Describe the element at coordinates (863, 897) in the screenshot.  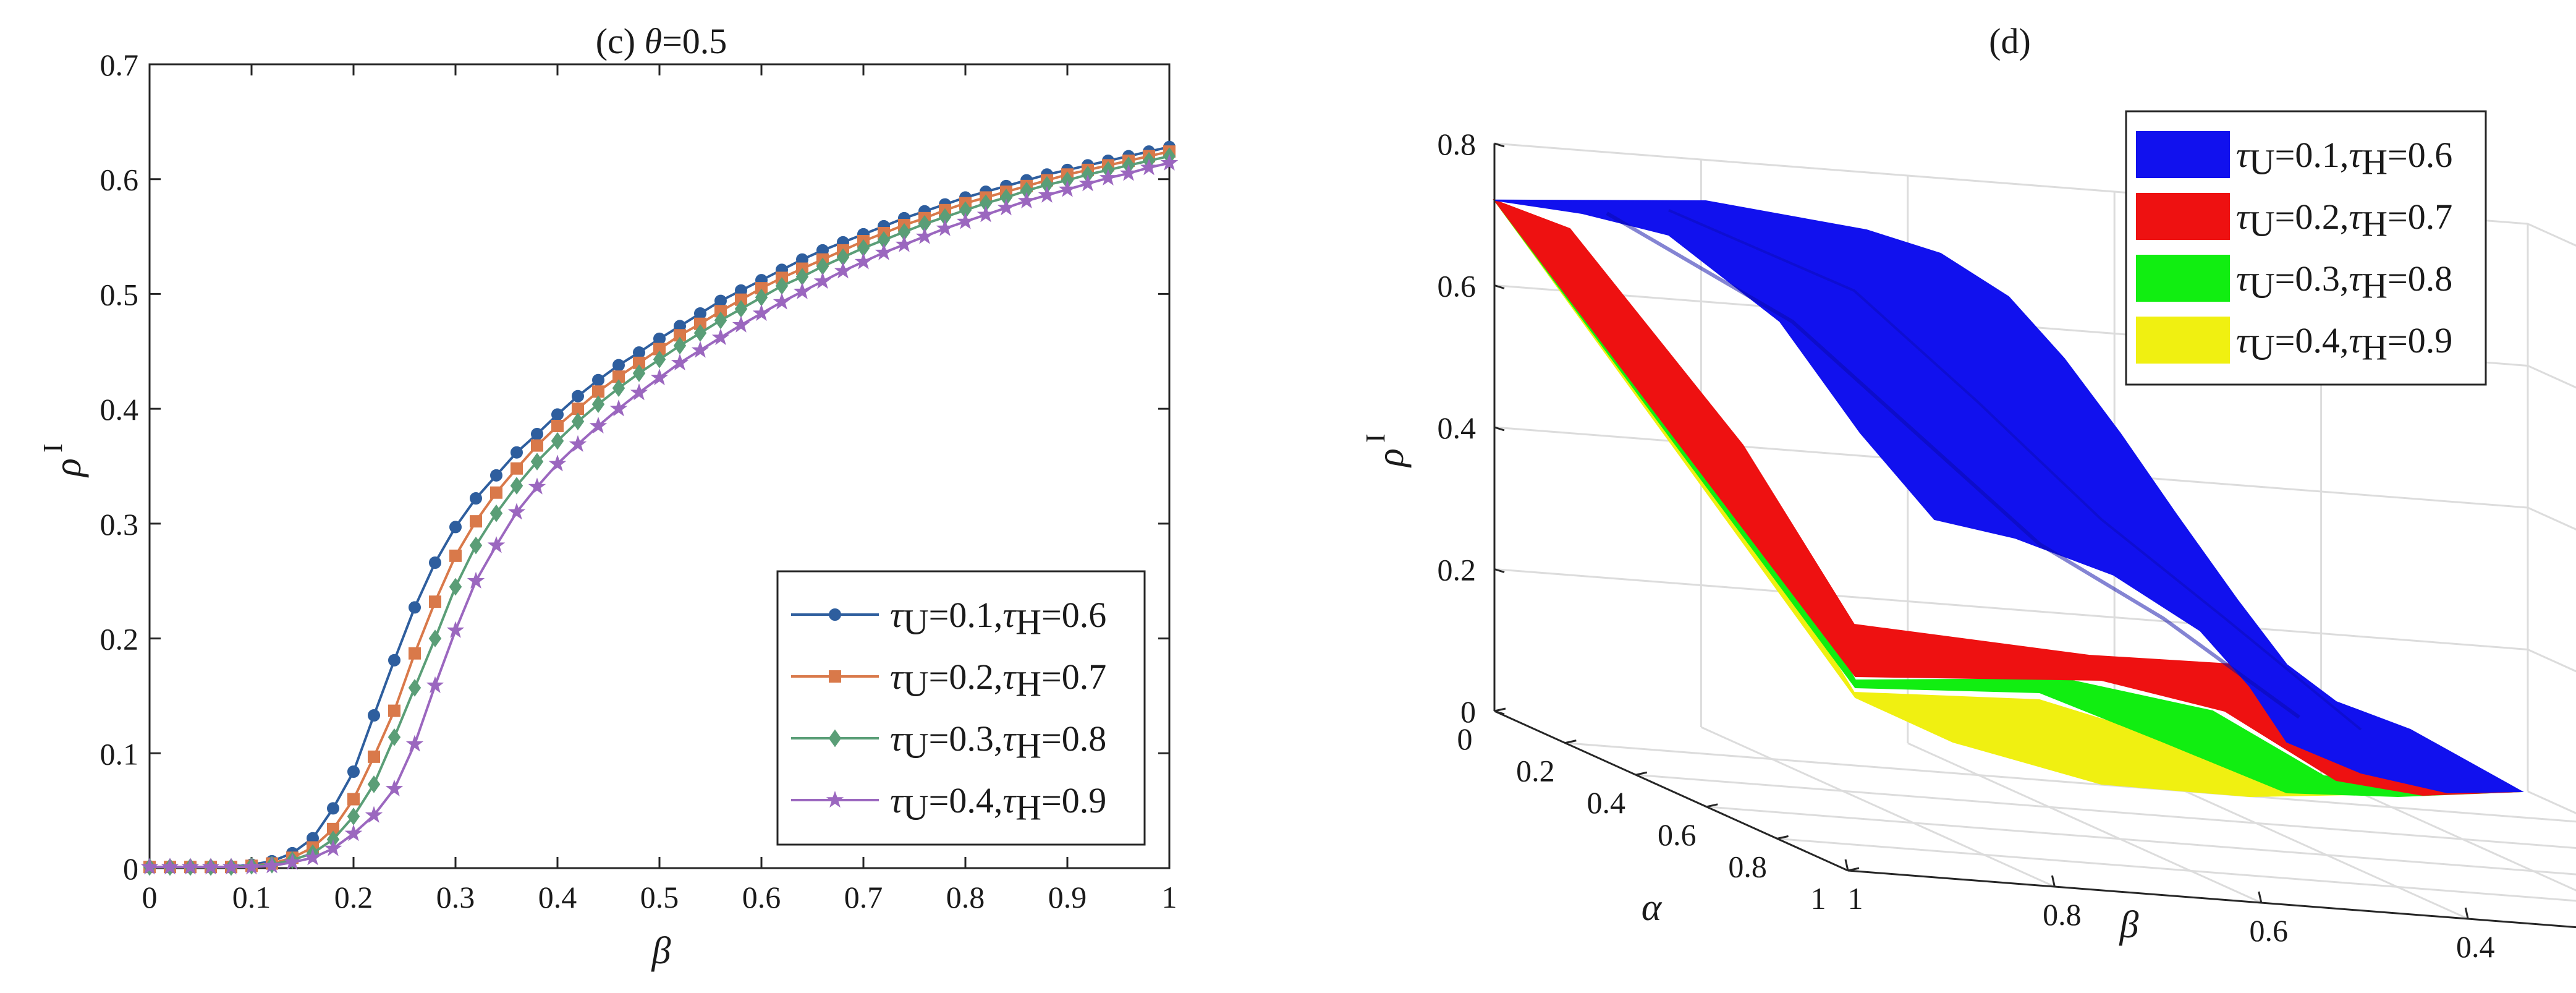
I see `x-tick-label: 0.7` at that location.